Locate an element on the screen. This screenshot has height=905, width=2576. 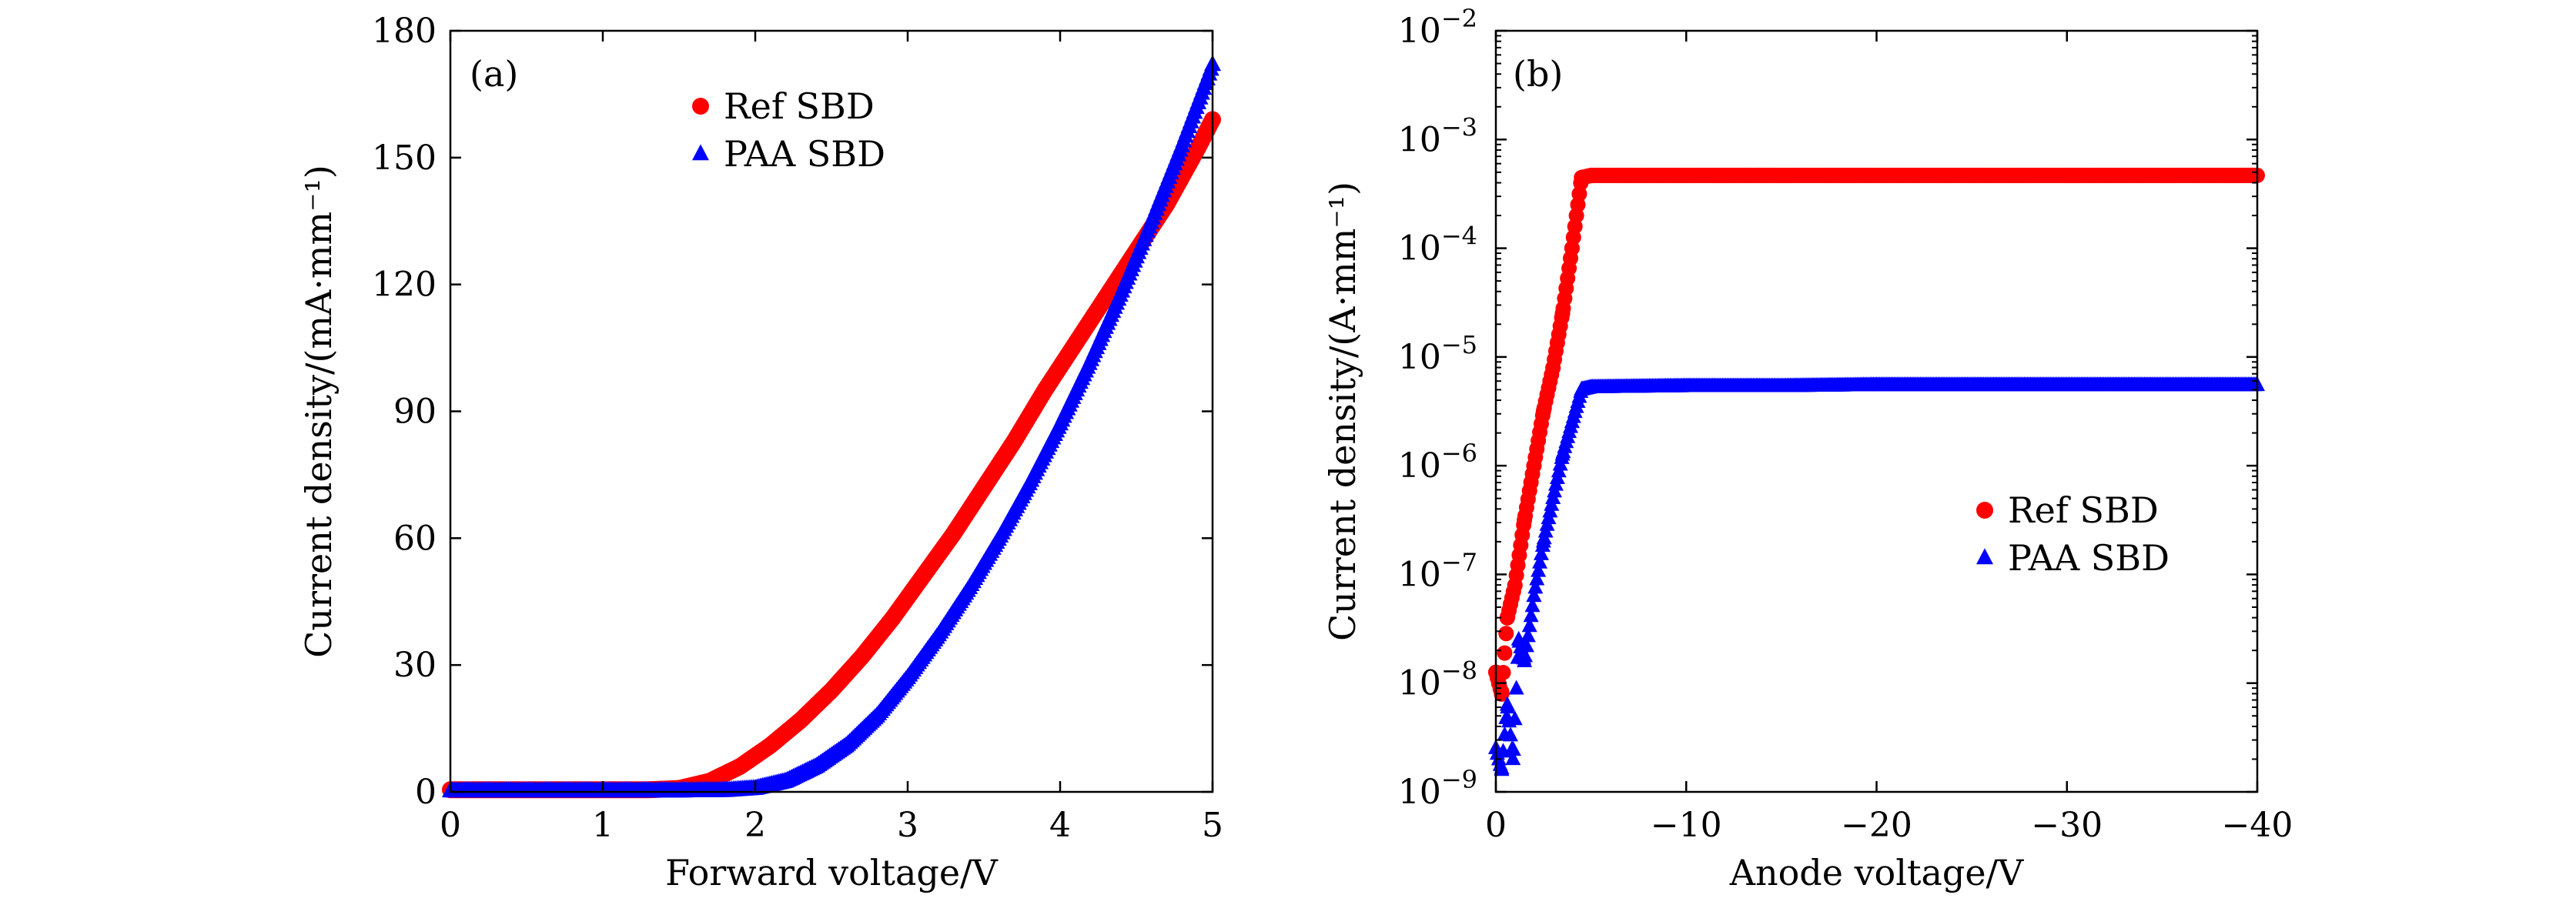
x-tick-label: −20 is located at coordinates (1876, 825).